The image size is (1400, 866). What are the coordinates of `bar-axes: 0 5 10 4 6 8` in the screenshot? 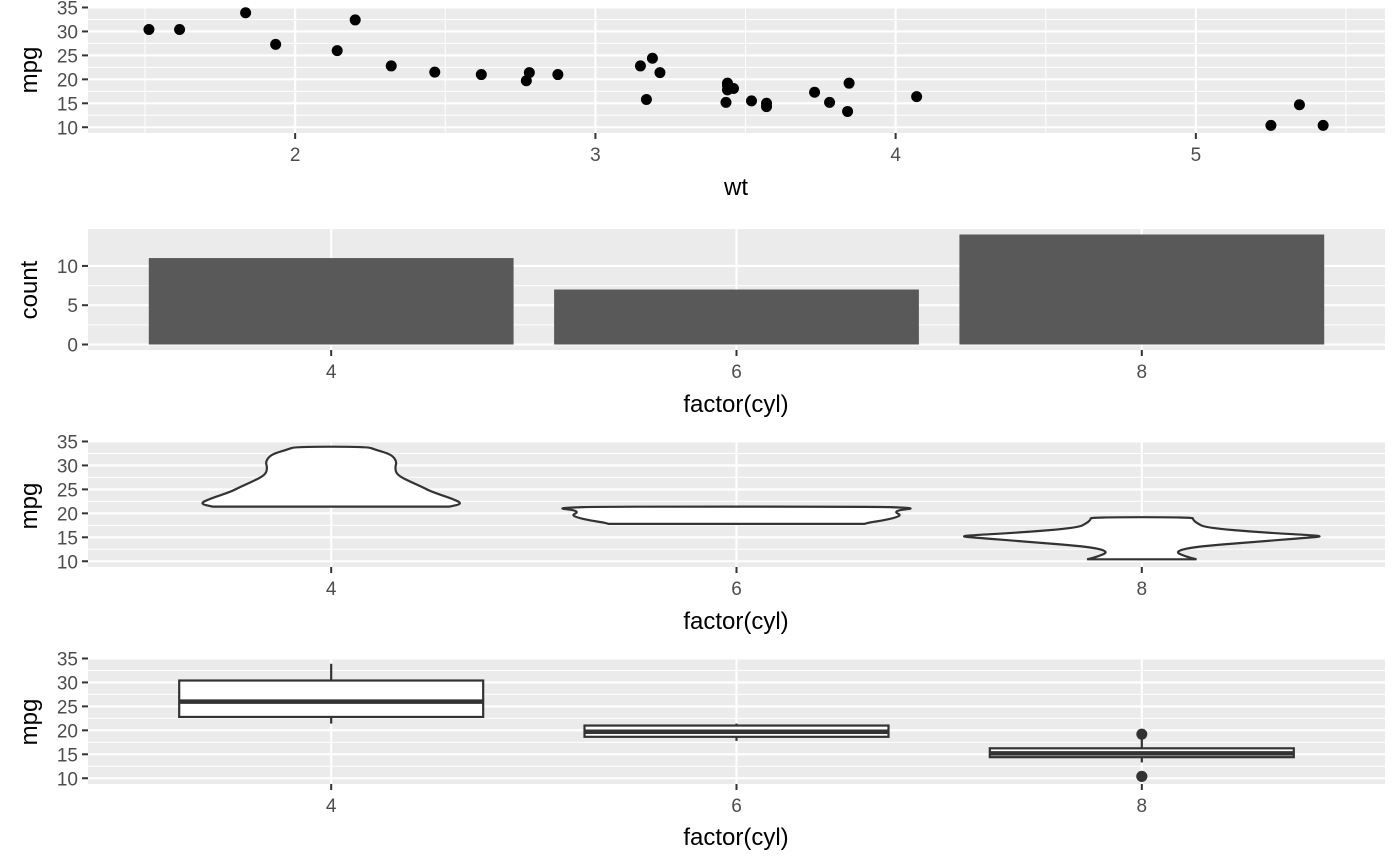 It's located at (602, 320).